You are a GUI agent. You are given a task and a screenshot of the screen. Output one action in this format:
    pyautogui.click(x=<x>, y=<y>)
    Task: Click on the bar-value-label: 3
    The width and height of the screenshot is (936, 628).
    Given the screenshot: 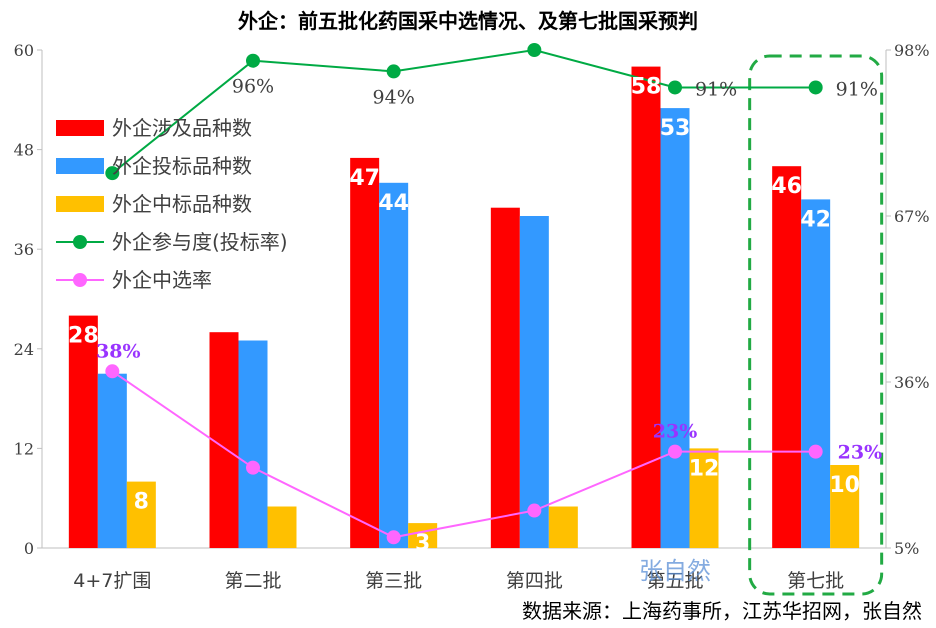 What is the action you would take?
    pyautogui.click(x=422, y=543)
    